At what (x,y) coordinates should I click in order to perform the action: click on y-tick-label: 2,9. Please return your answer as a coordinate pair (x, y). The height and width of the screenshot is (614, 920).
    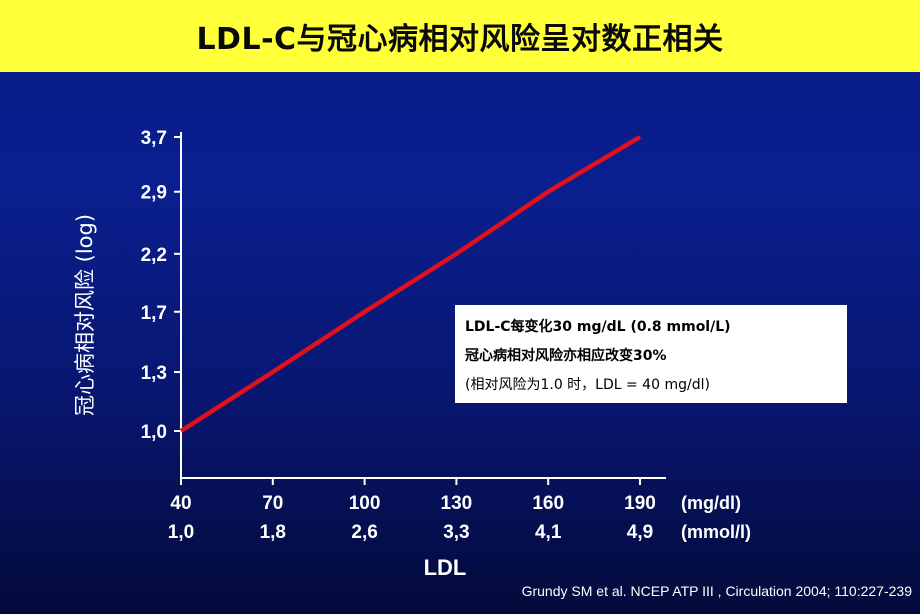
    Looking at the image, I should click on (154, 193).